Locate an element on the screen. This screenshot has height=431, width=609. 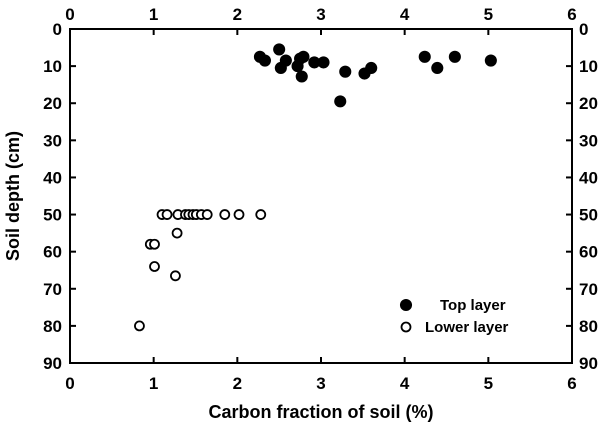
x-tick-label-top: 1 is located at coordinates (153, 14).